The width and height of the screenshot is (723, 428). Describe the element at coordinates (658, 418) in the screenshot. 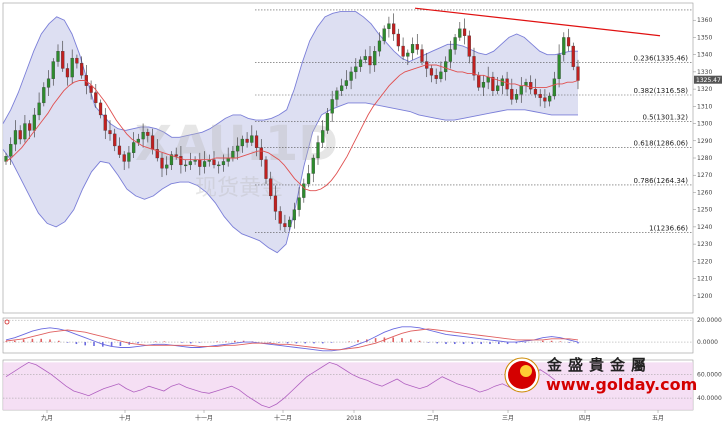

I see `x-tick-label: 五月` at that location.